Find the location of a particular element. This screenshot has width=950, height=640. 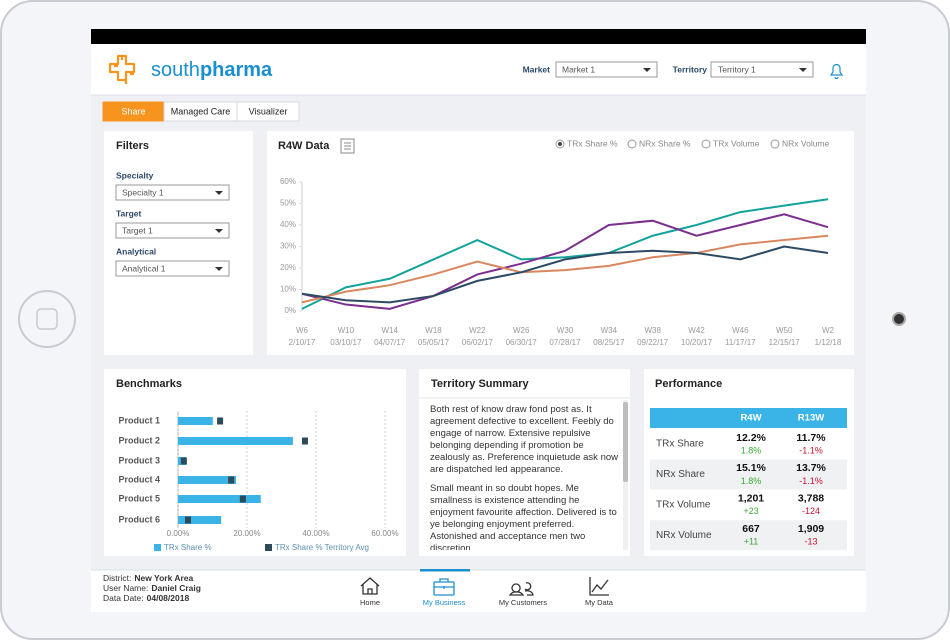

nav-label: Home is located at coordinates (370, 602).